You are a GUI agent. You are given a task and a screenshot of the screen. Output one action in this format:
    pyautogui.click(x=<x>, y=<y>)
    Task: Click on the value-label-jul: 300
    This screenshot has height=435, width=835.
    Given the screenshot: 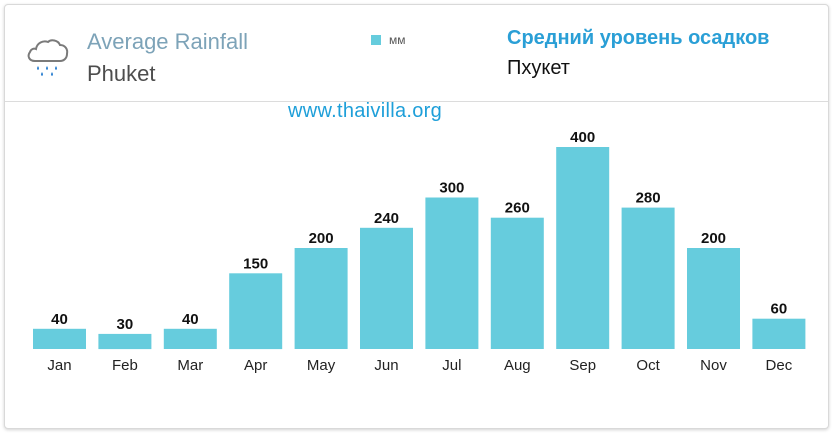 What is the action you would take?
    pyautogui.click(x=451, y=188)
    